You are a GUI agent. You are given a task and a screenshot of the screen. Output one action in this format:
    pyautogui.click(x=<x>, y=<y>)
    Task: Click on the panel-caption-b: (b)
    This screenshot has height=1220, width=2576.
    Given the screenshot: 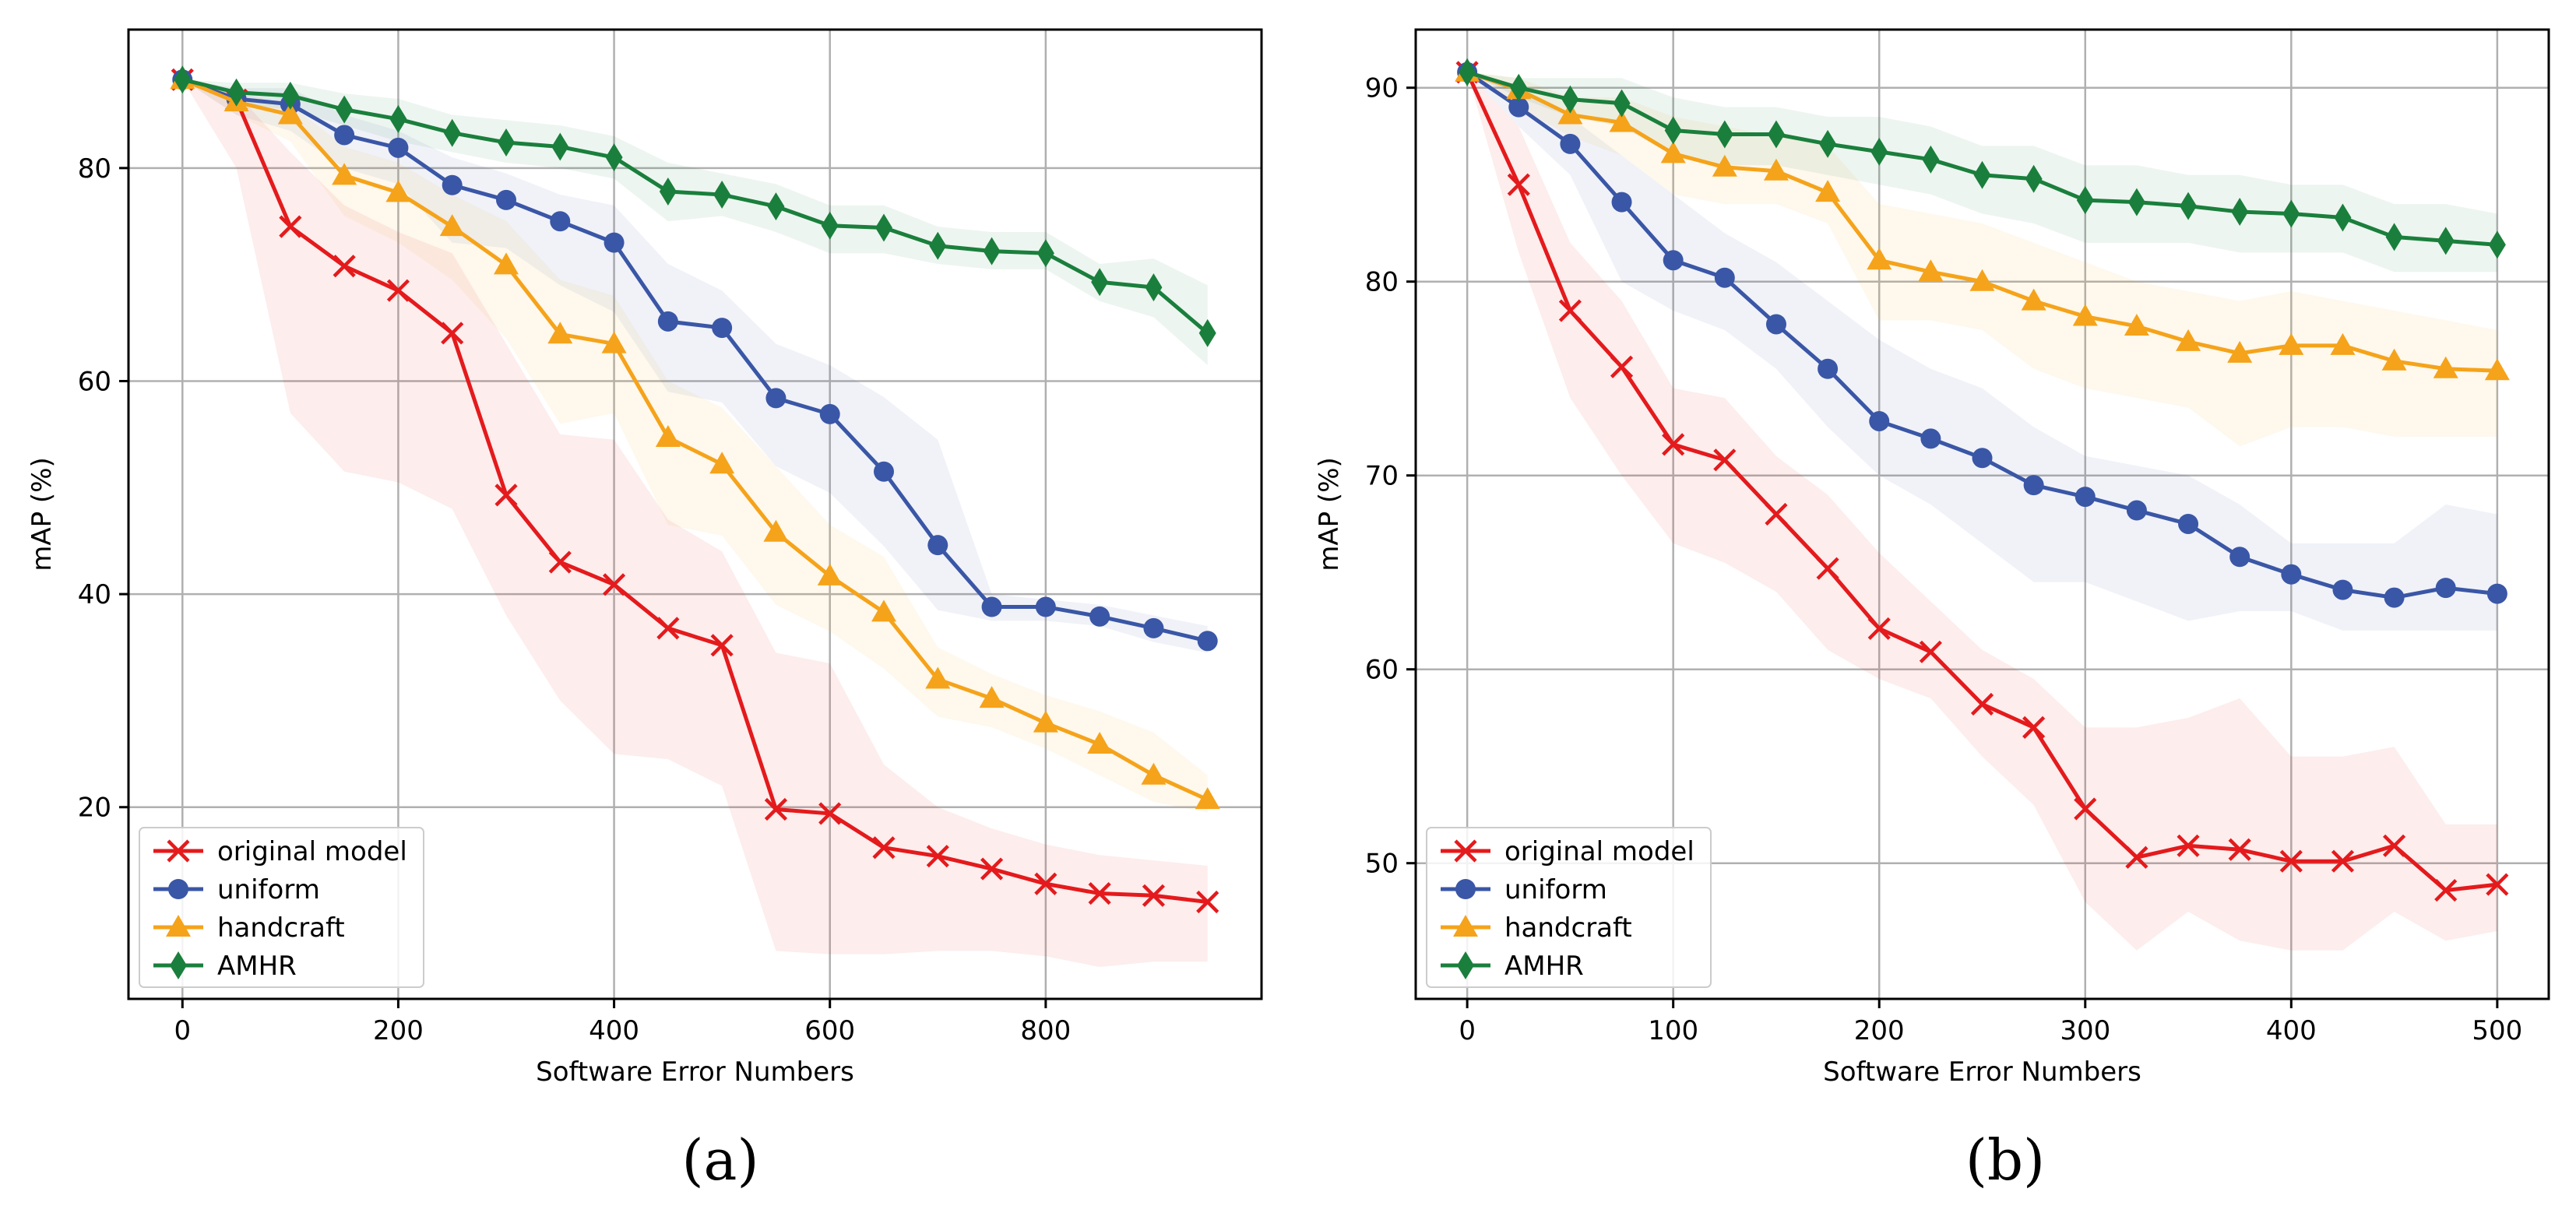 What is the action you would take?
    pyautogui.click(x=2005, y=1160)
    